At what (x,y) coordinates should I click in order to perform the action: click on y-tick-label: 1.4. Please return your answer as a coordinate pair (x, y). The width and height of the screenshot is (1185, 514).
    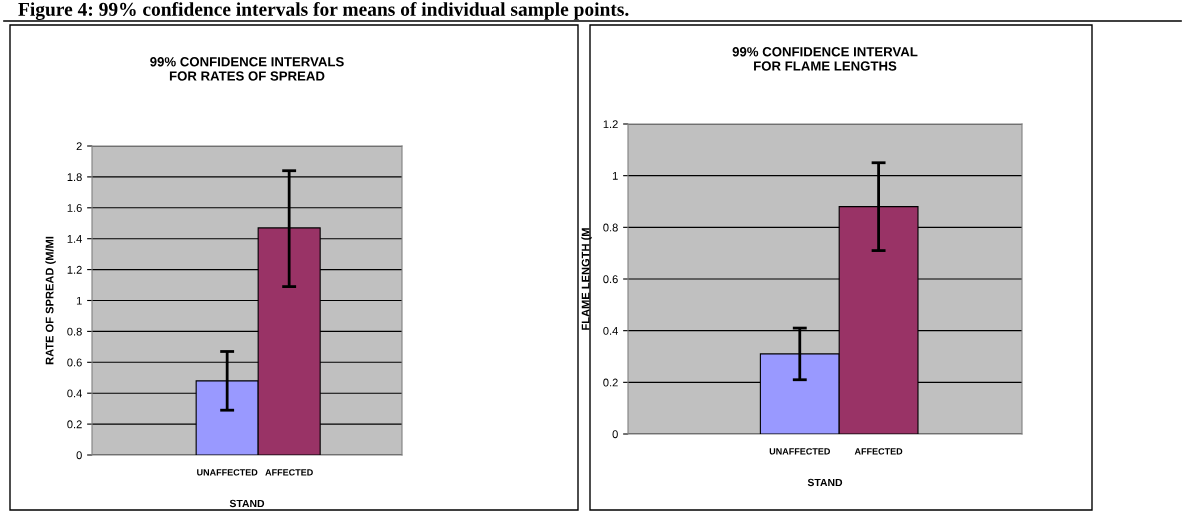
    Looking at the image, I should click on (74, 239).